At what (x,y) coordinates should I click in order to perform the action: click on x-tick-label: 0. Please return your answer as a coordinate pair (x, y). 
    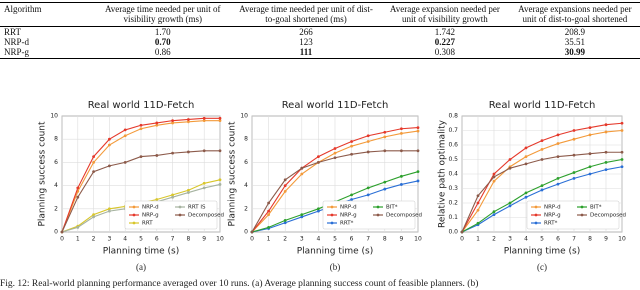
    Looking at the image, I should click on (252, 239).